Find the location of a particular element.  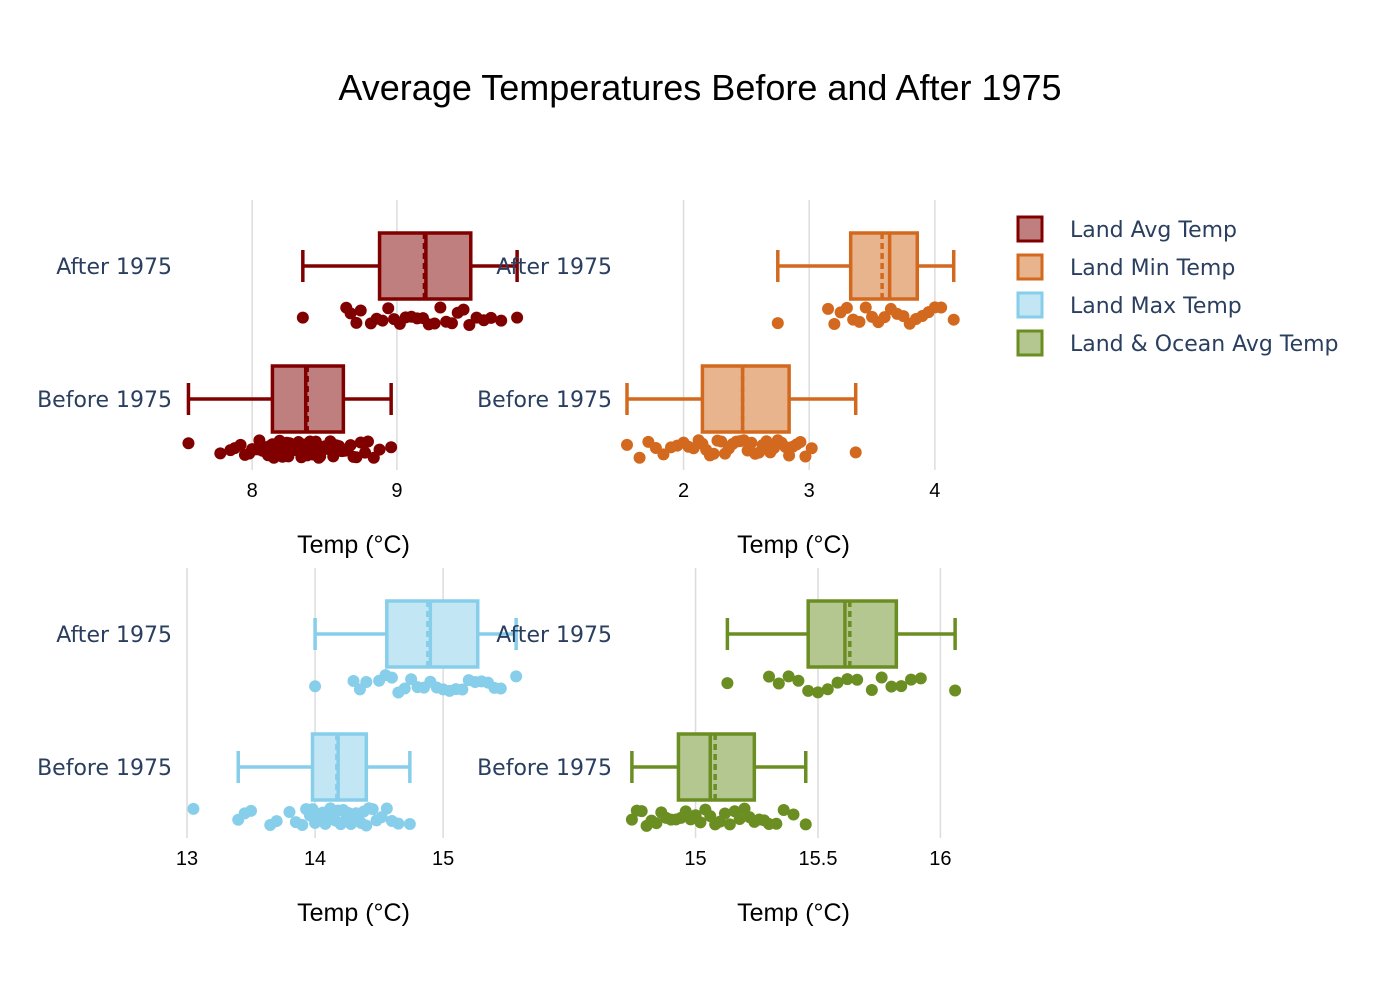

legend-item: Land Avg Temp is located at coordinates (1126, 229).